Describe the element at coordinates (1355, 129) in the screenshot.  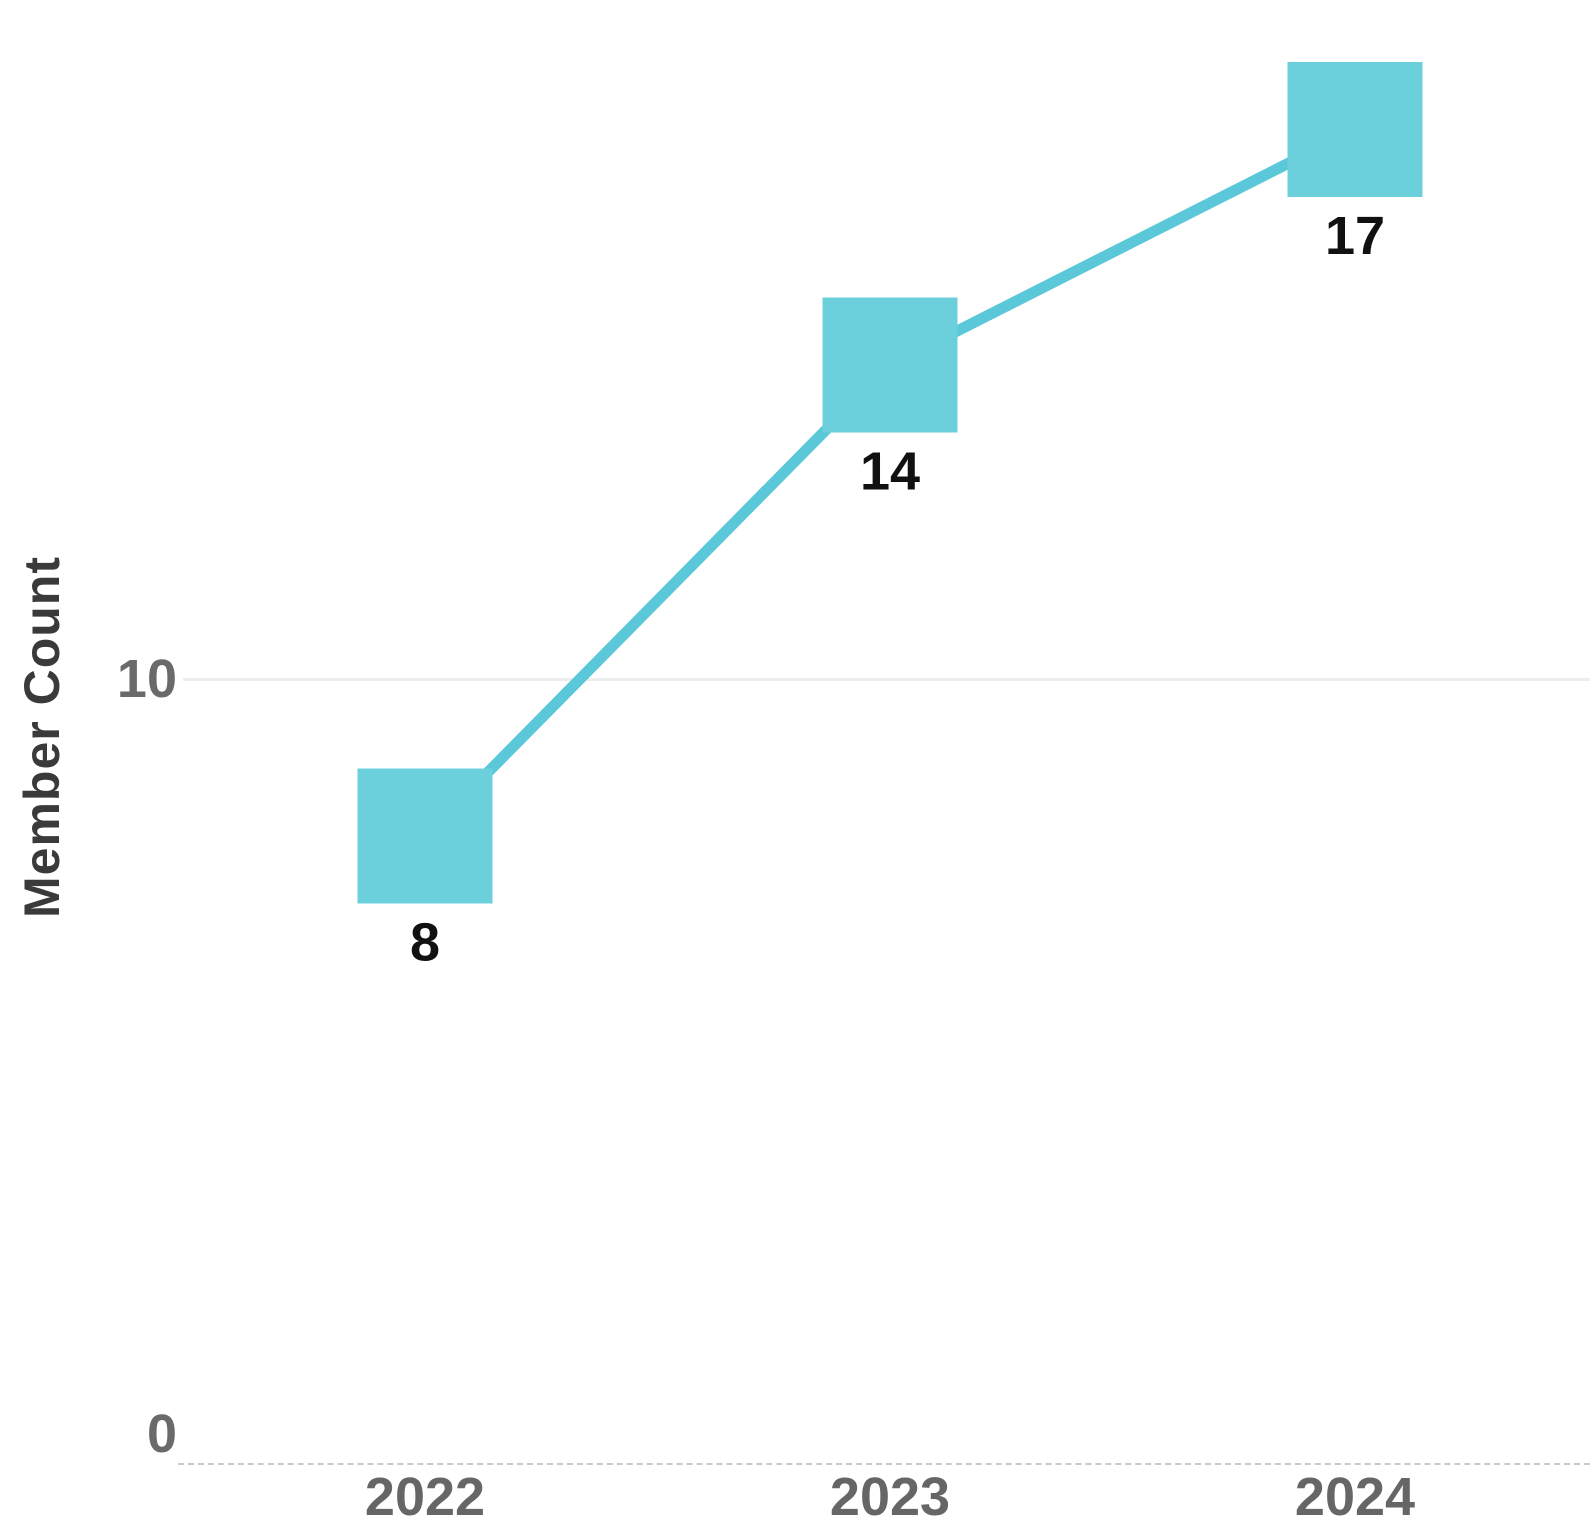
I see `data-point-marker-2024` at that location.